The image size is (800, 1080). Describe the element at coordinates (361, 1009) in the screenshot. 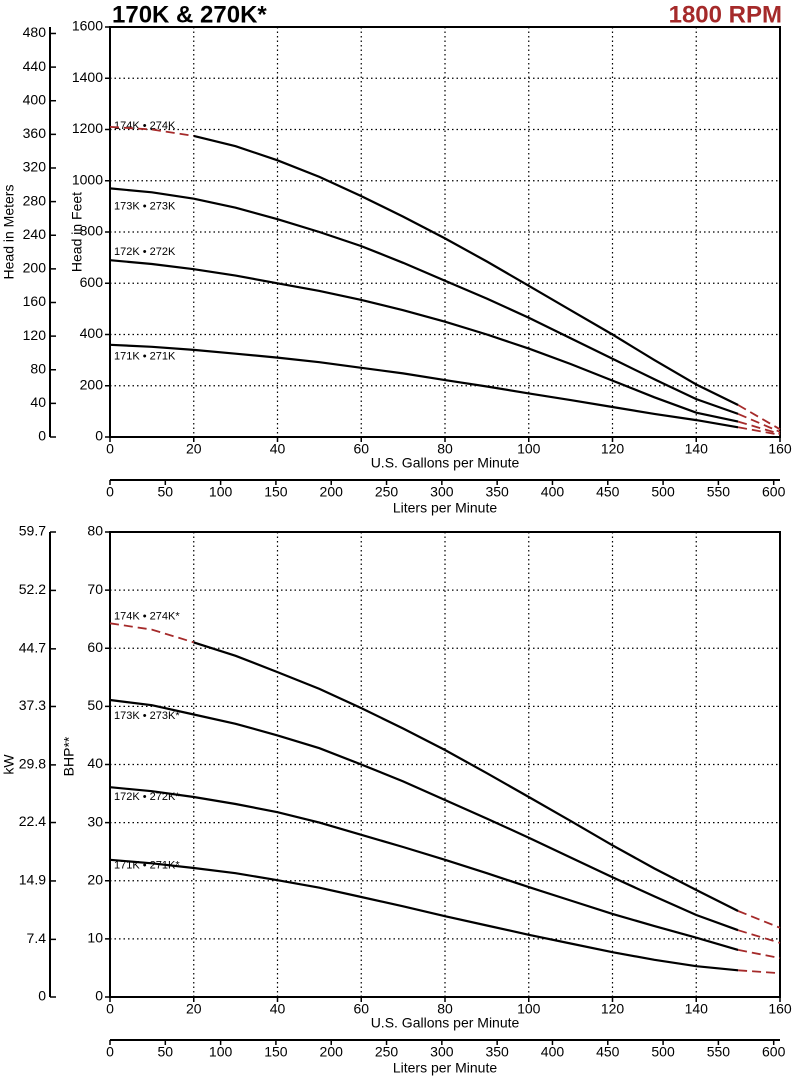

I see `x-tick-label: 60` at that location.